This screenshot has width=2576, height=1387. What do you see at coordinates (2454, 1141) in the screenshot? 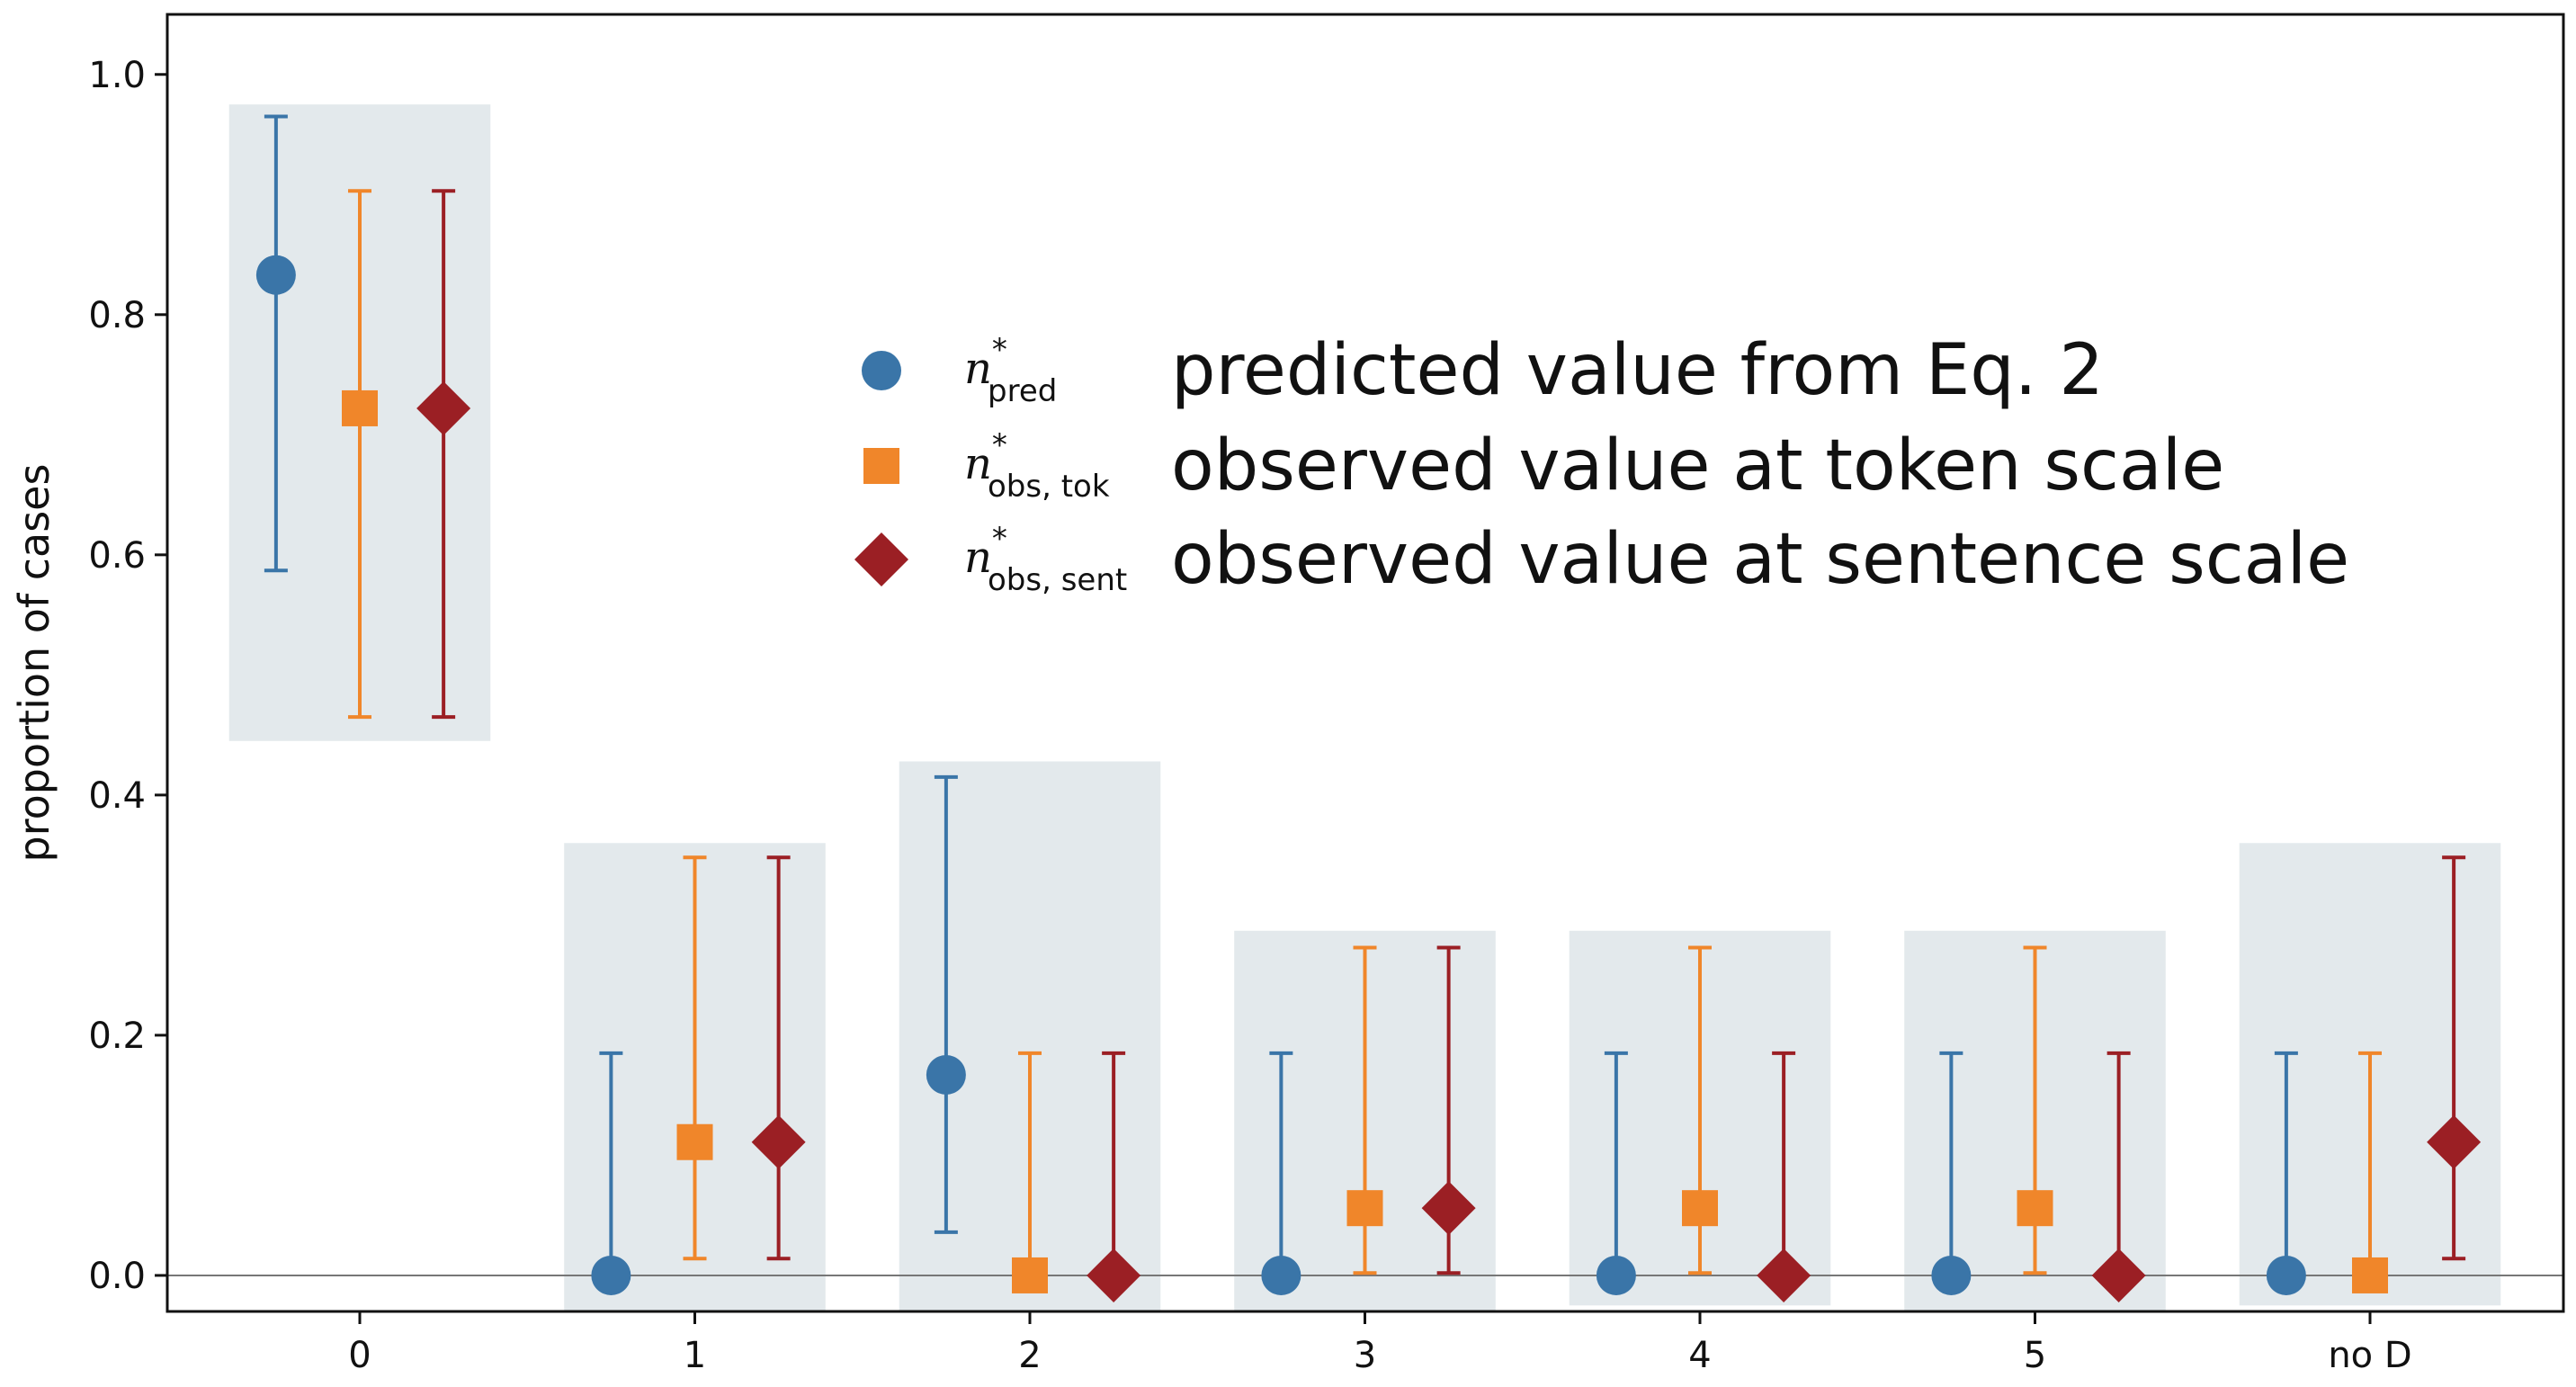
I see `point-diamond-no-D` at bounding box center [2454, 1141].